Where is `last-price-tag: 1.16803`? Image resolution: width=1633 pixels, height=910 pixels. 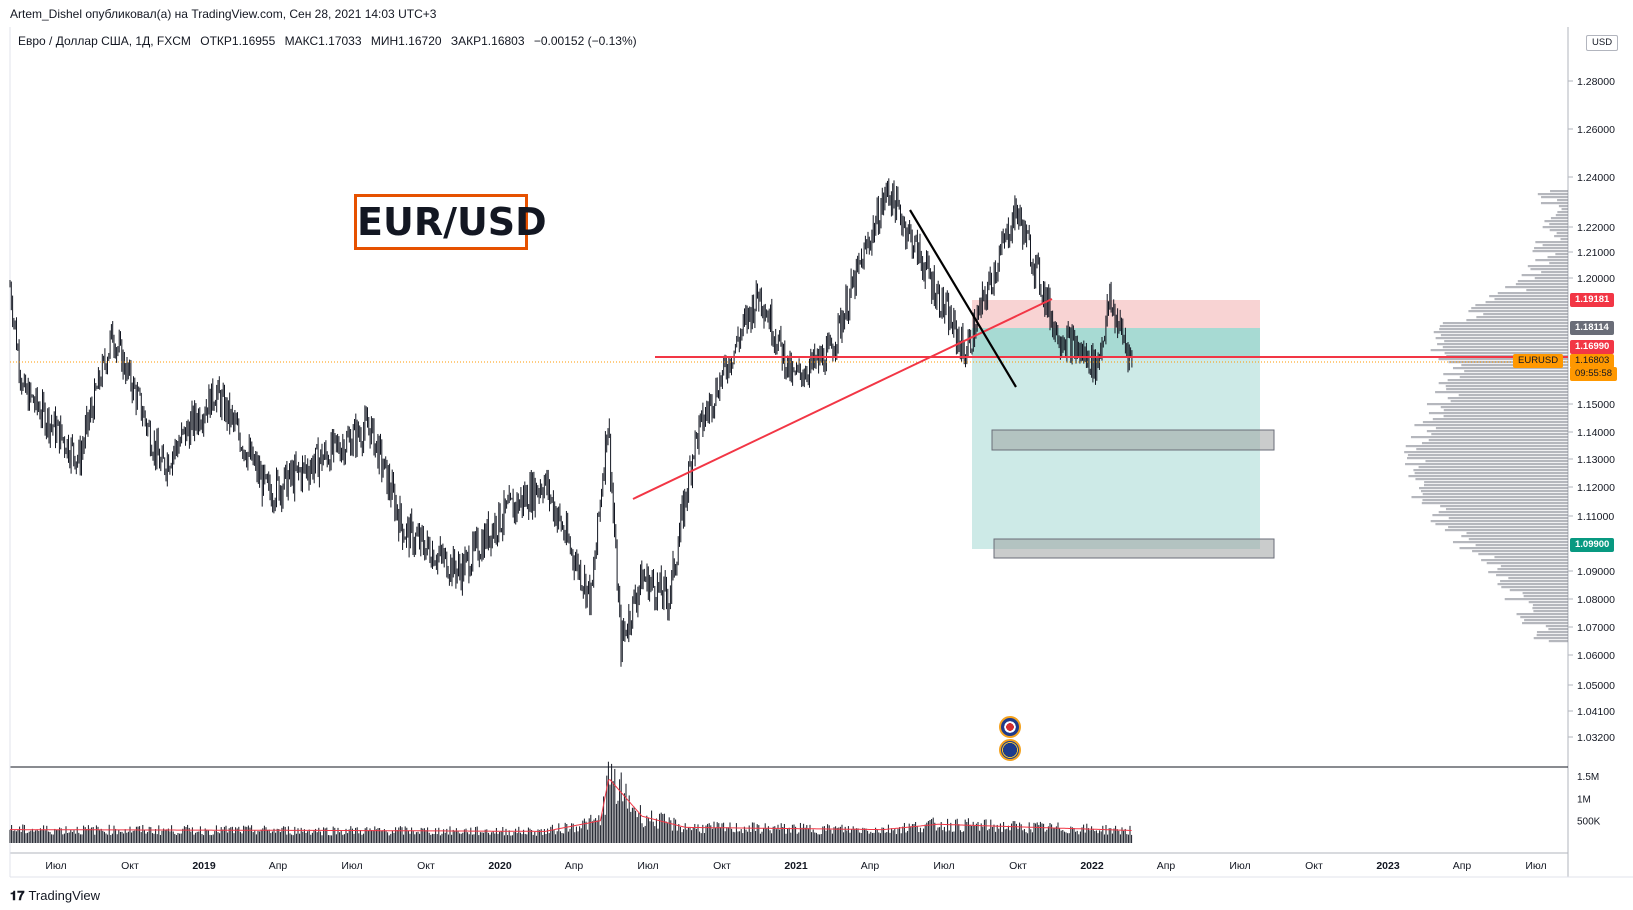 last-price-tag: 1.16803 is located at coordinates (1592, 361).